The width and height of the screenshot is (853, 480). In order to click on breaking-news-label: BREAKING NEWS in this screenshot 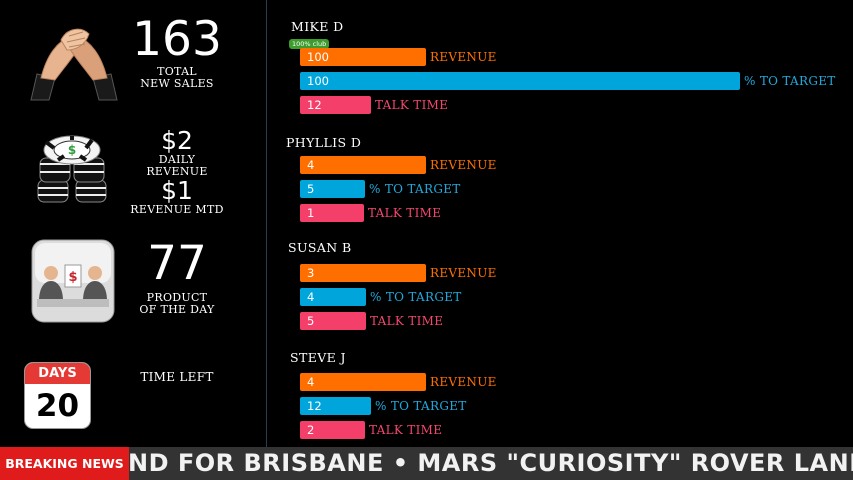, I will do `click(64, 463)`.